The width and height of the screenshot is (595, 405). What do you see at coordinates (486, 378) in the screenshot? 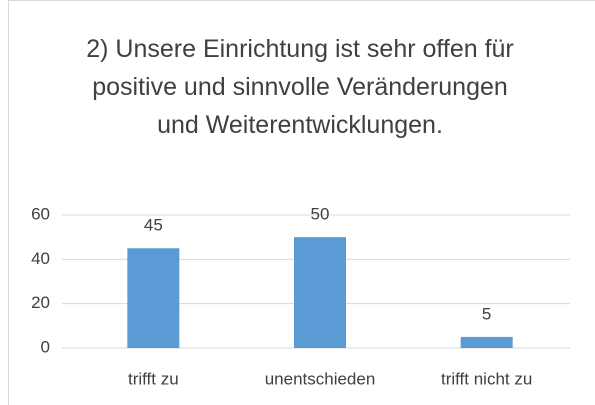
I see `x-tick-label: trifft nicht zu` at bounding box center [486, 378].